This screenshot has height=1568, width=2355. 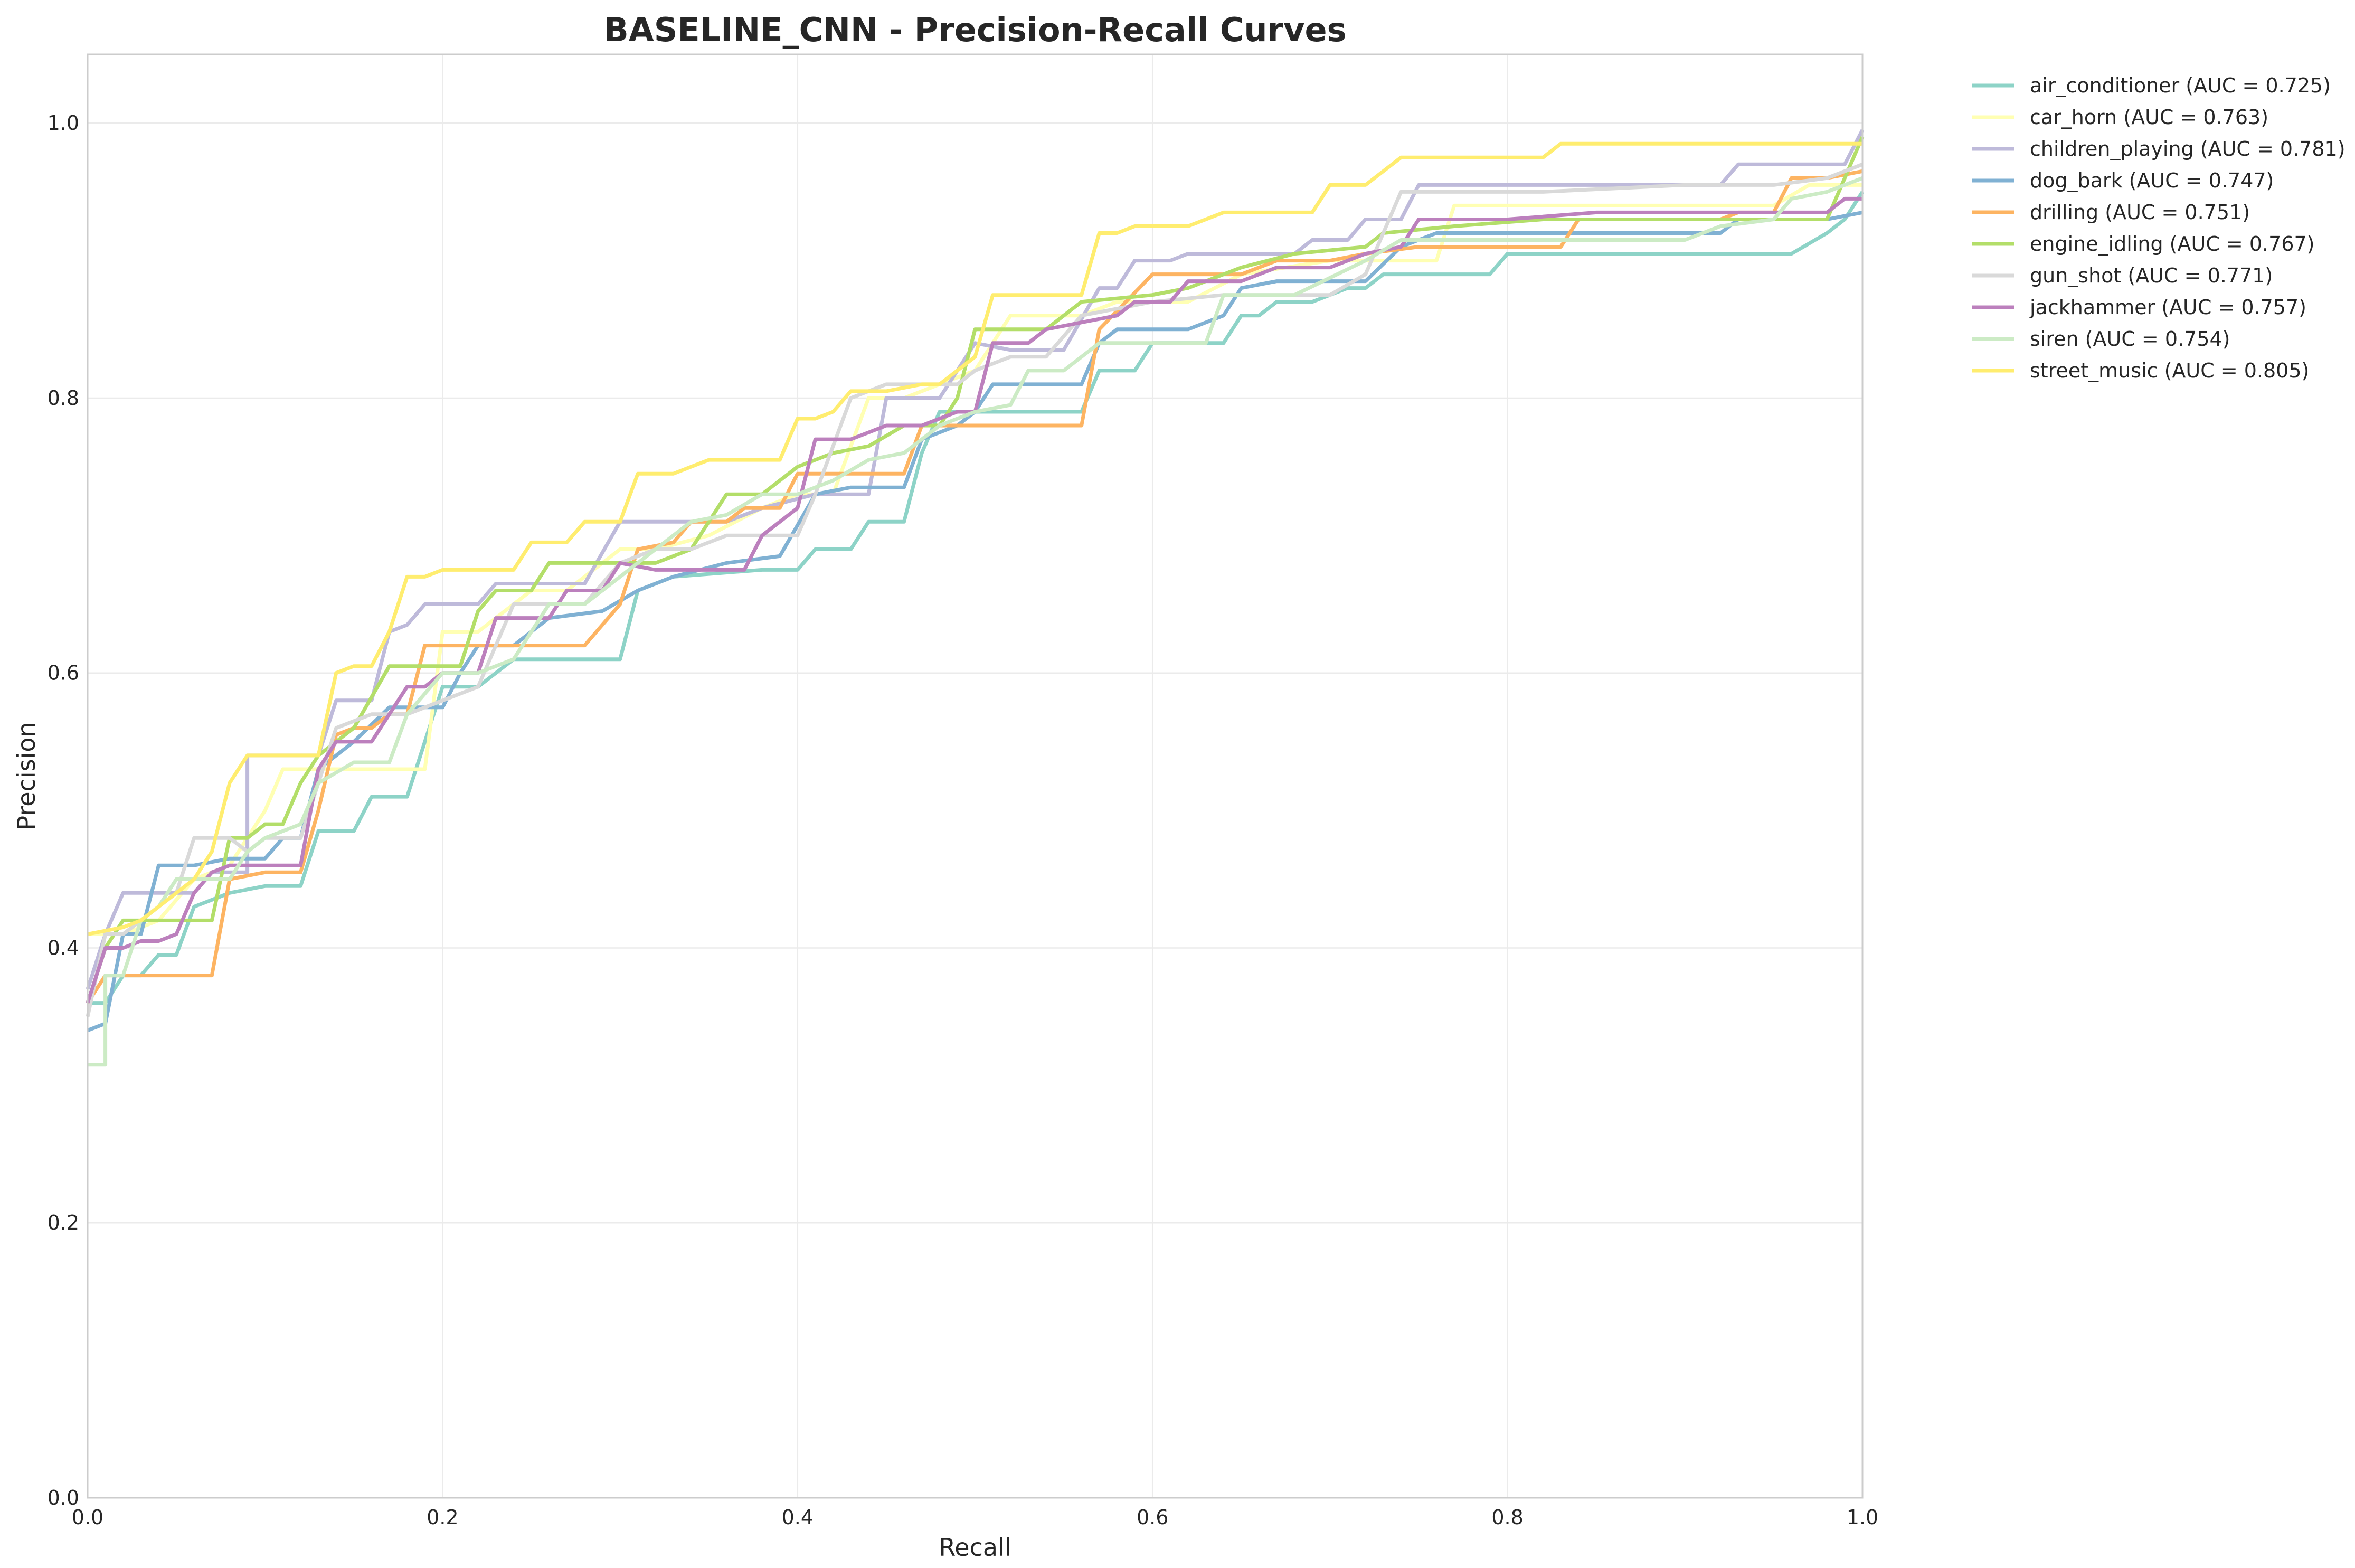 What do you see at coordinates (2149, 117) in the screenshot?
I see `legend-label: car_horn (AUC = 0.763)` at bounding box center [2149, 117].